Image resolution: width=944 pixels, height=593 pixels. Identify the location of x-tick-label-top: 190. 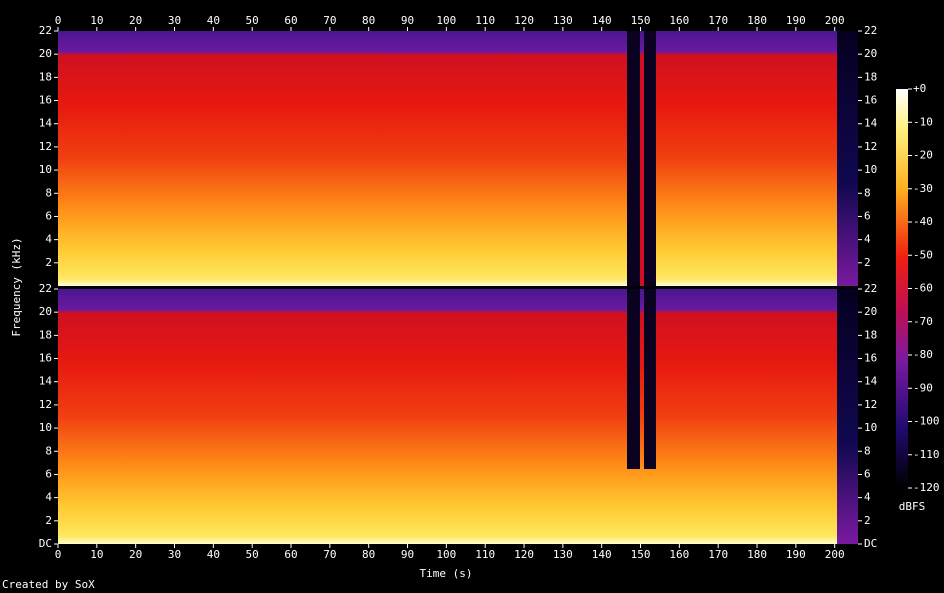
(796, 20).